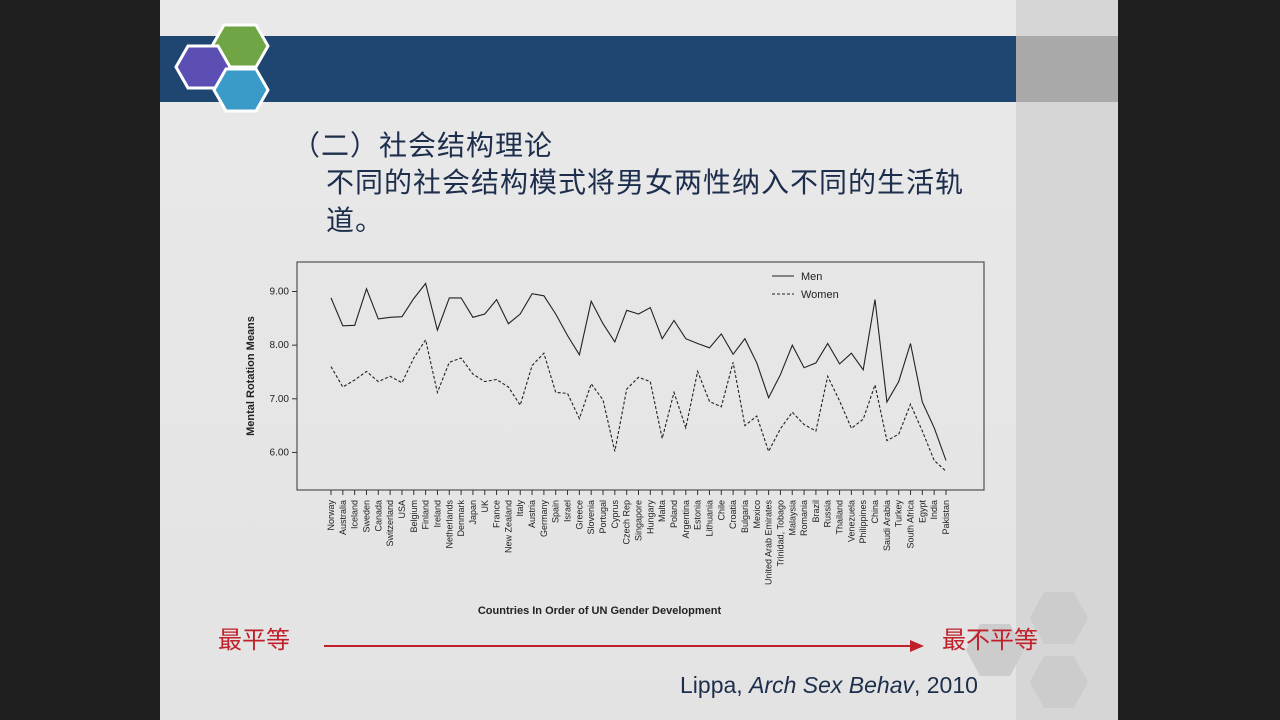 The width and height of the screenshot is (1280, 720). Describe the element at coordinates (497, 514) in the screenshot. I see `x-tick-label: France` at that location.